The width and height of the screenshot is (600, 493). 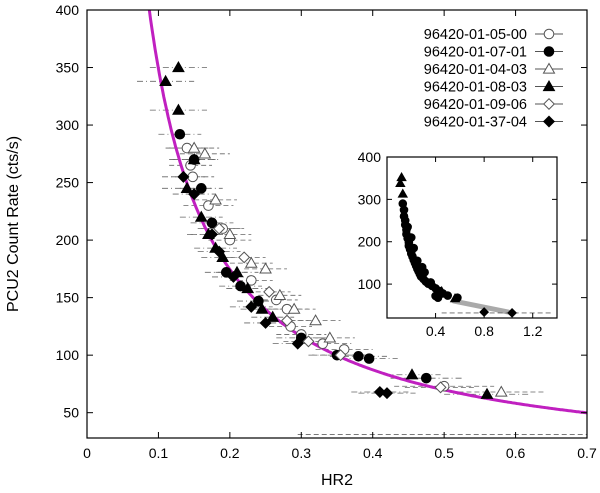 What do you see at coordinates (337, 480) in the screenshot?
I see `x-axis-label: HR2` at bounding box center [337, 480].